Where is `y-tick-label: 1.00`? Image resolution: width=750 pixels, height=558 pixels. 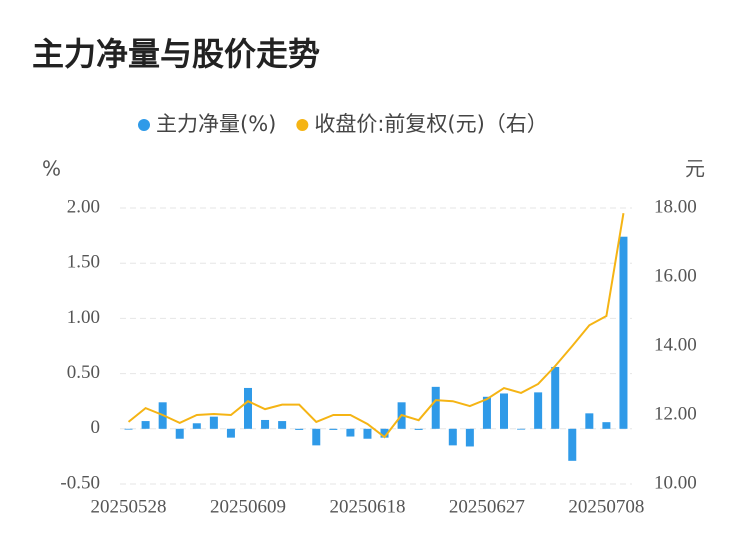
y-tick-label: 1.00 is located at coordinates (83, 317).